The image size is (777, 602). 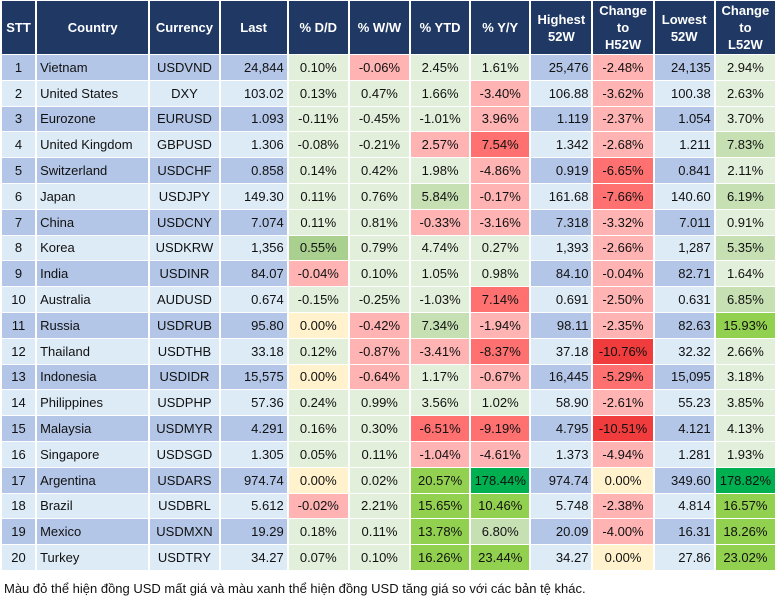 What do you see at coordinates (19, 170) in the screenshot?
I see `cell-stt: 5` at bounding box center [19, 170].